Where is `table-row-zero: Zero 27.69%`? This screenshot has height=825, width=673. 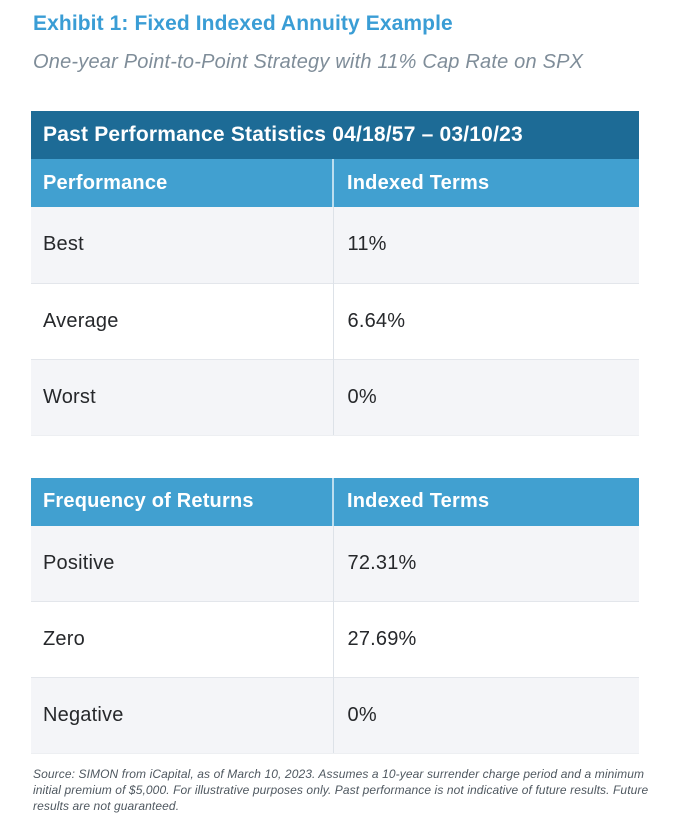
table-row-zero: Zero 27.69% is located at coordinates (335, 639).